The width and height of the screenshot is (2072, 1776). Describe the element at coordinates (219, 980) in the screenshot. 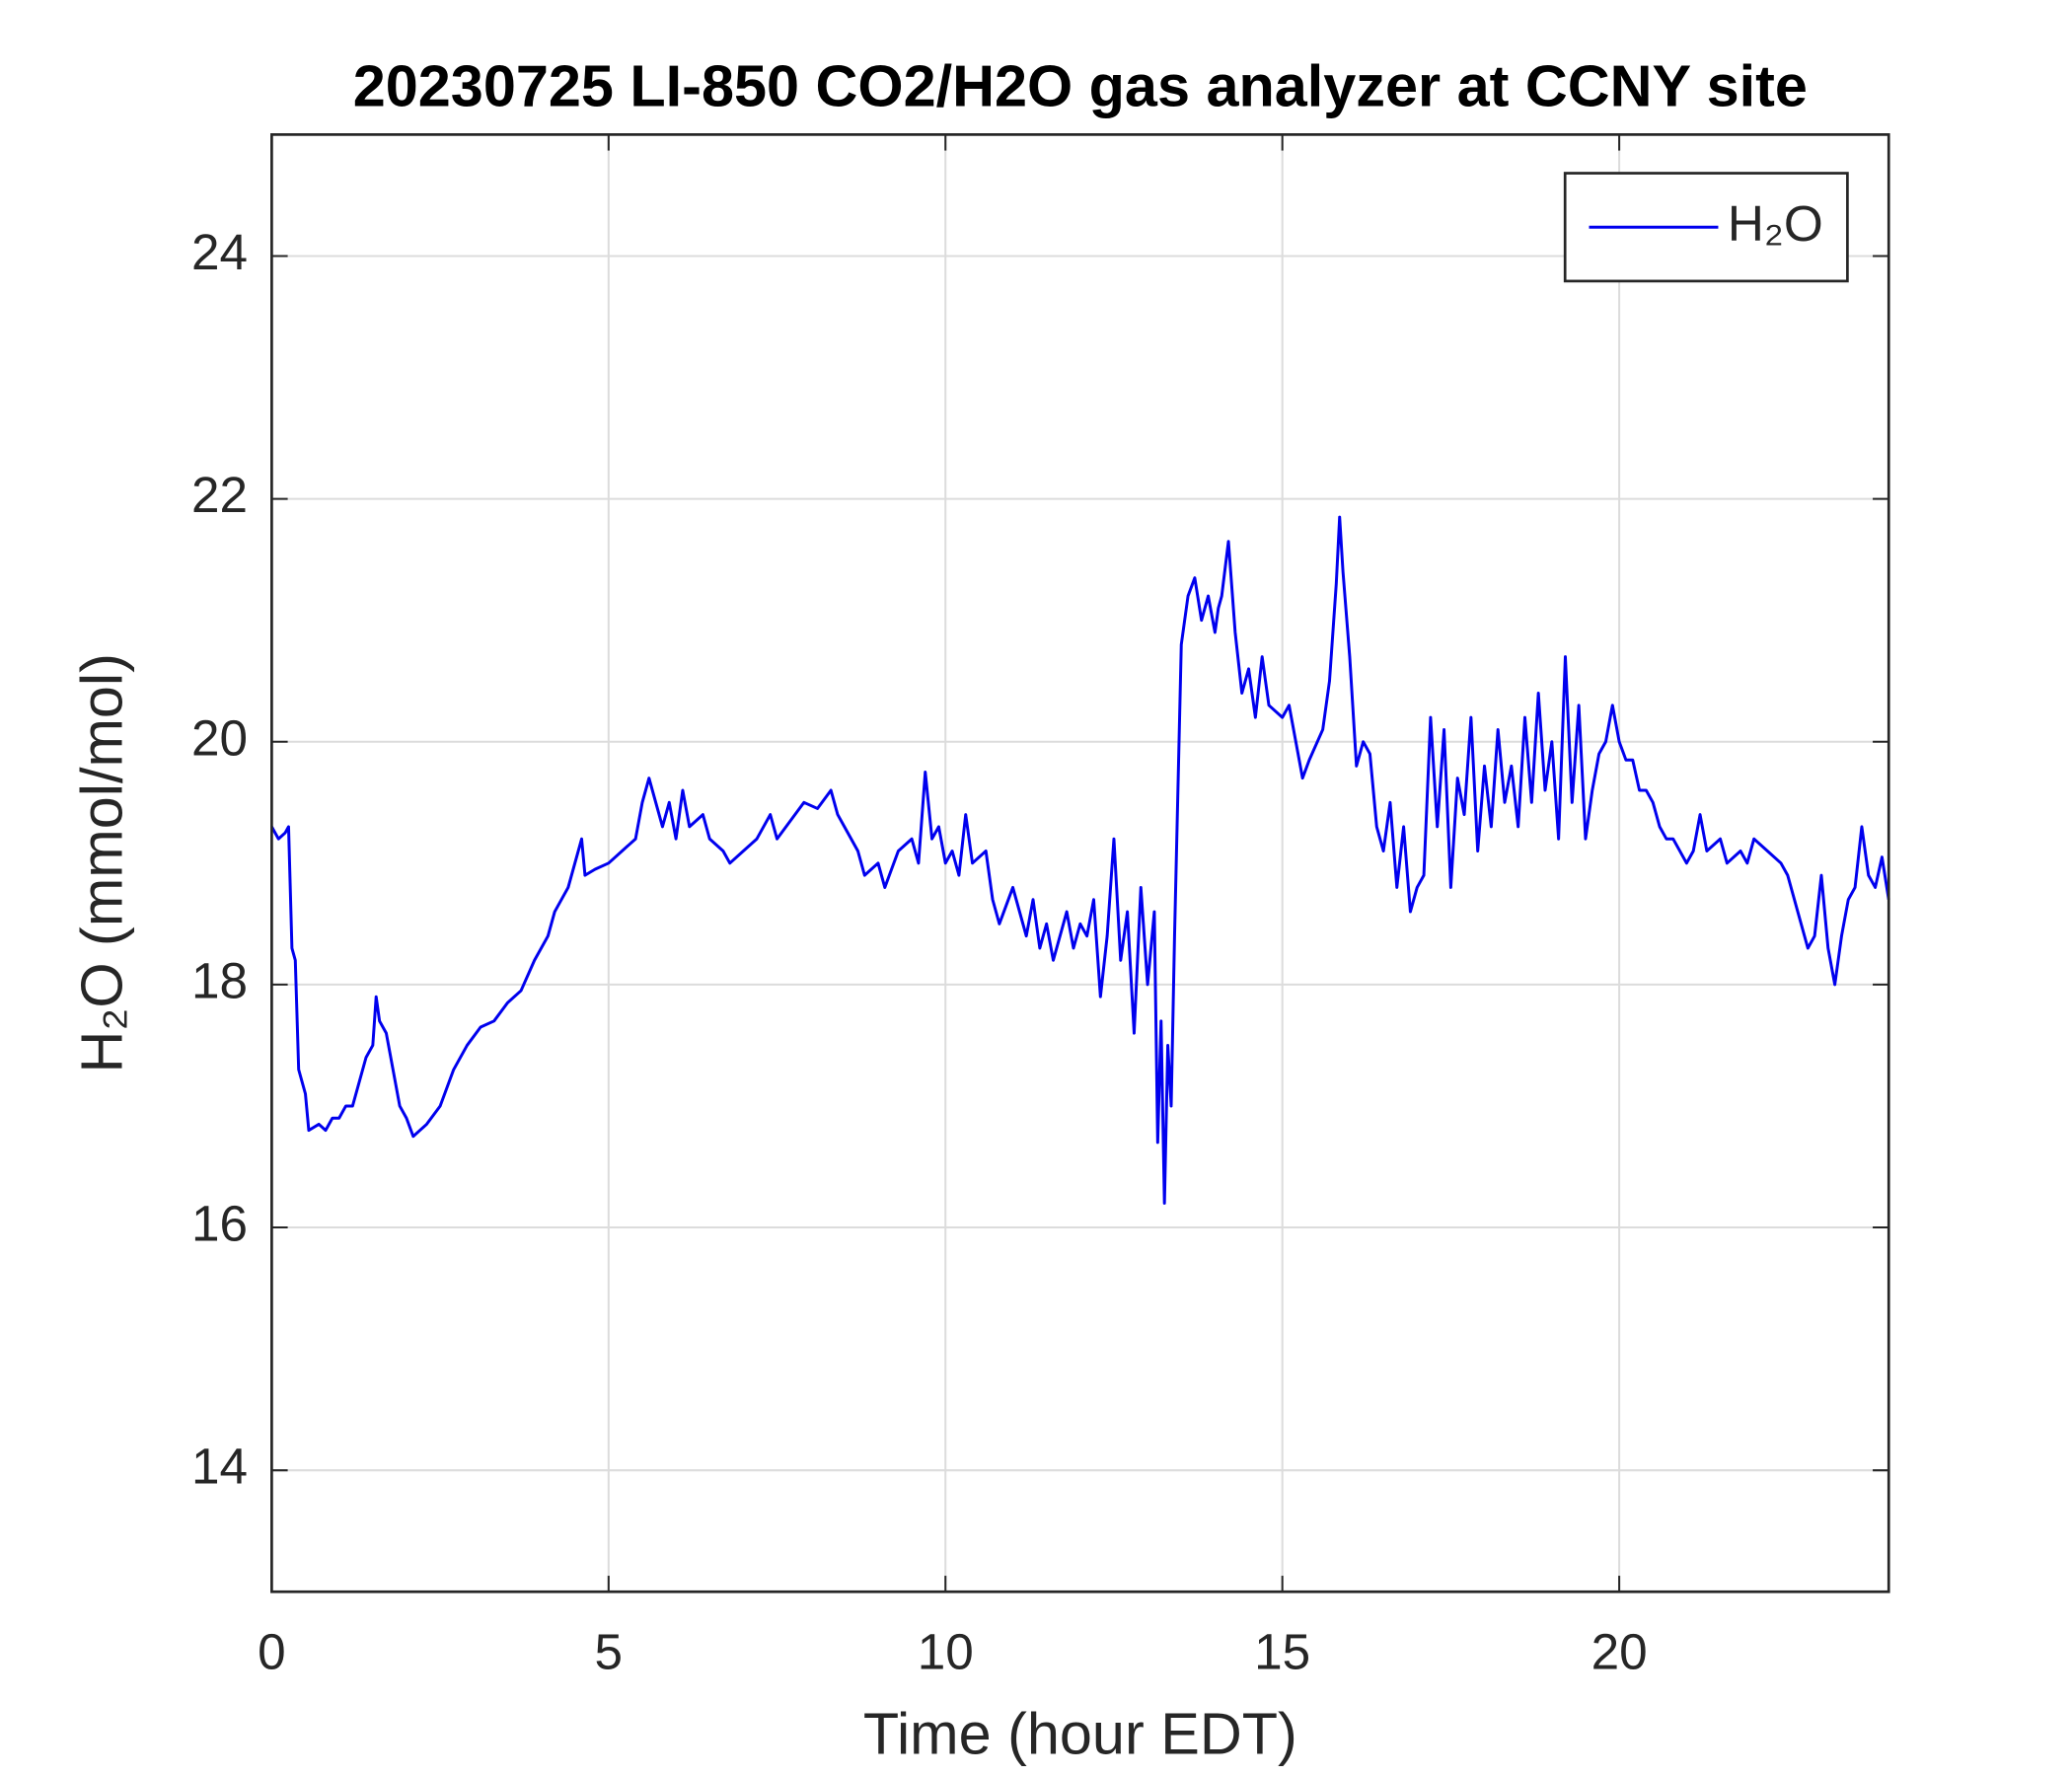

I see `y-tick-label: 18` at that location.